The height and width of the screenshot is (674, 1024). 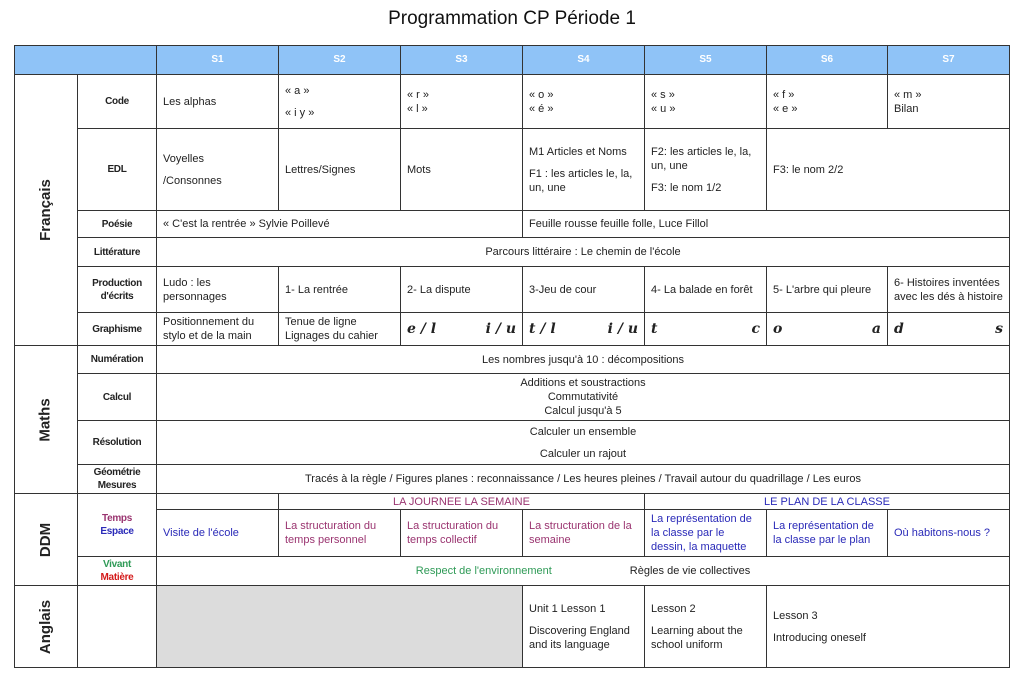 What do you see at coordinates (339, 60) in the screenshot?
I see `week-header: S2` at bounding box center [339, 60].